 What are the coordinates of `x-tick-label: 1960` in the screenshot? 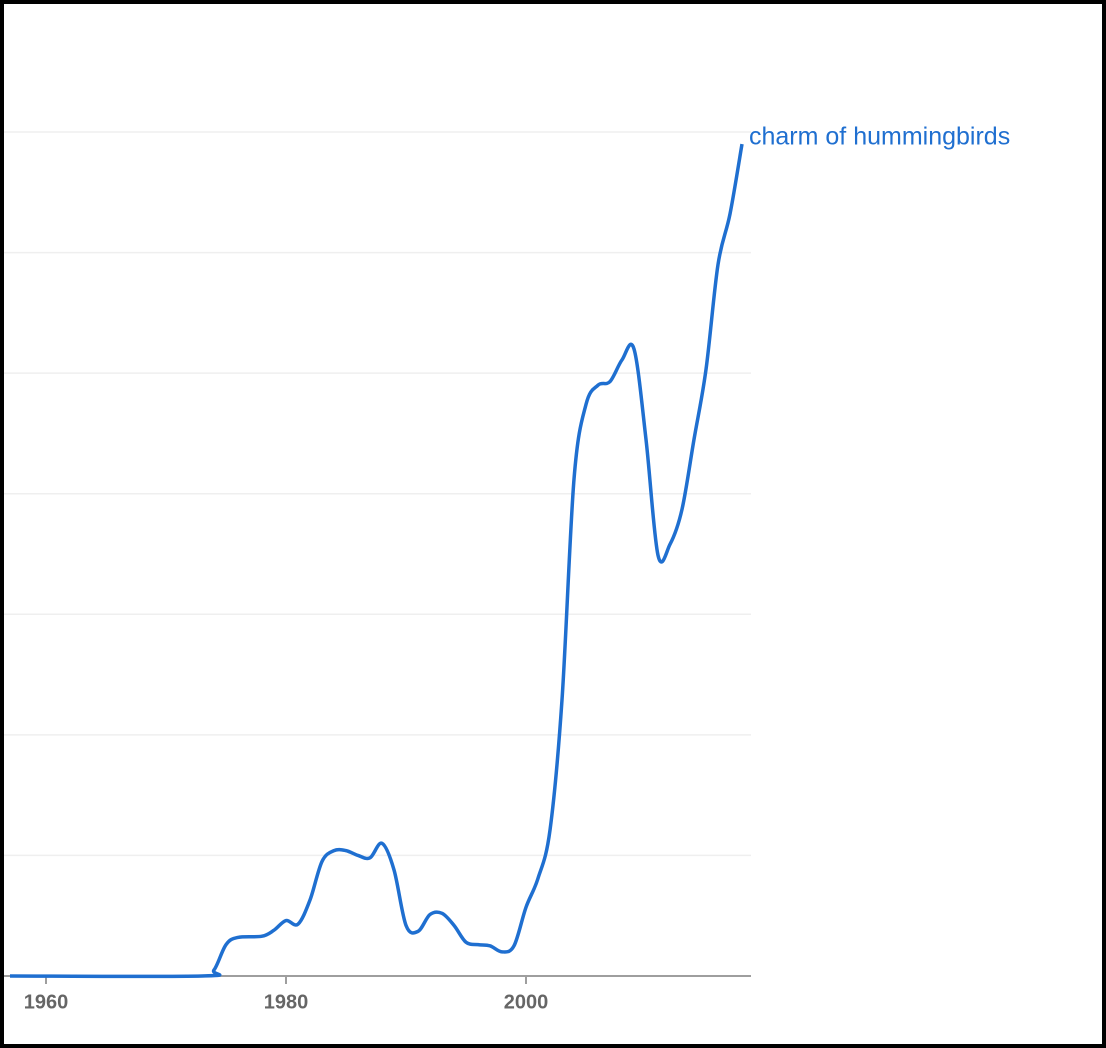 It's located at (46, 1002).